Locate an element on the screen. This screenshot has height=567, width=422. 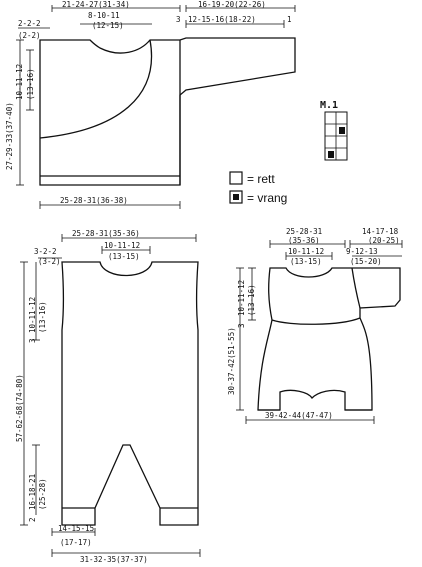
jacket-sleeve-inner: 12-15-16(18-22) is located at coordinates (222, 19).